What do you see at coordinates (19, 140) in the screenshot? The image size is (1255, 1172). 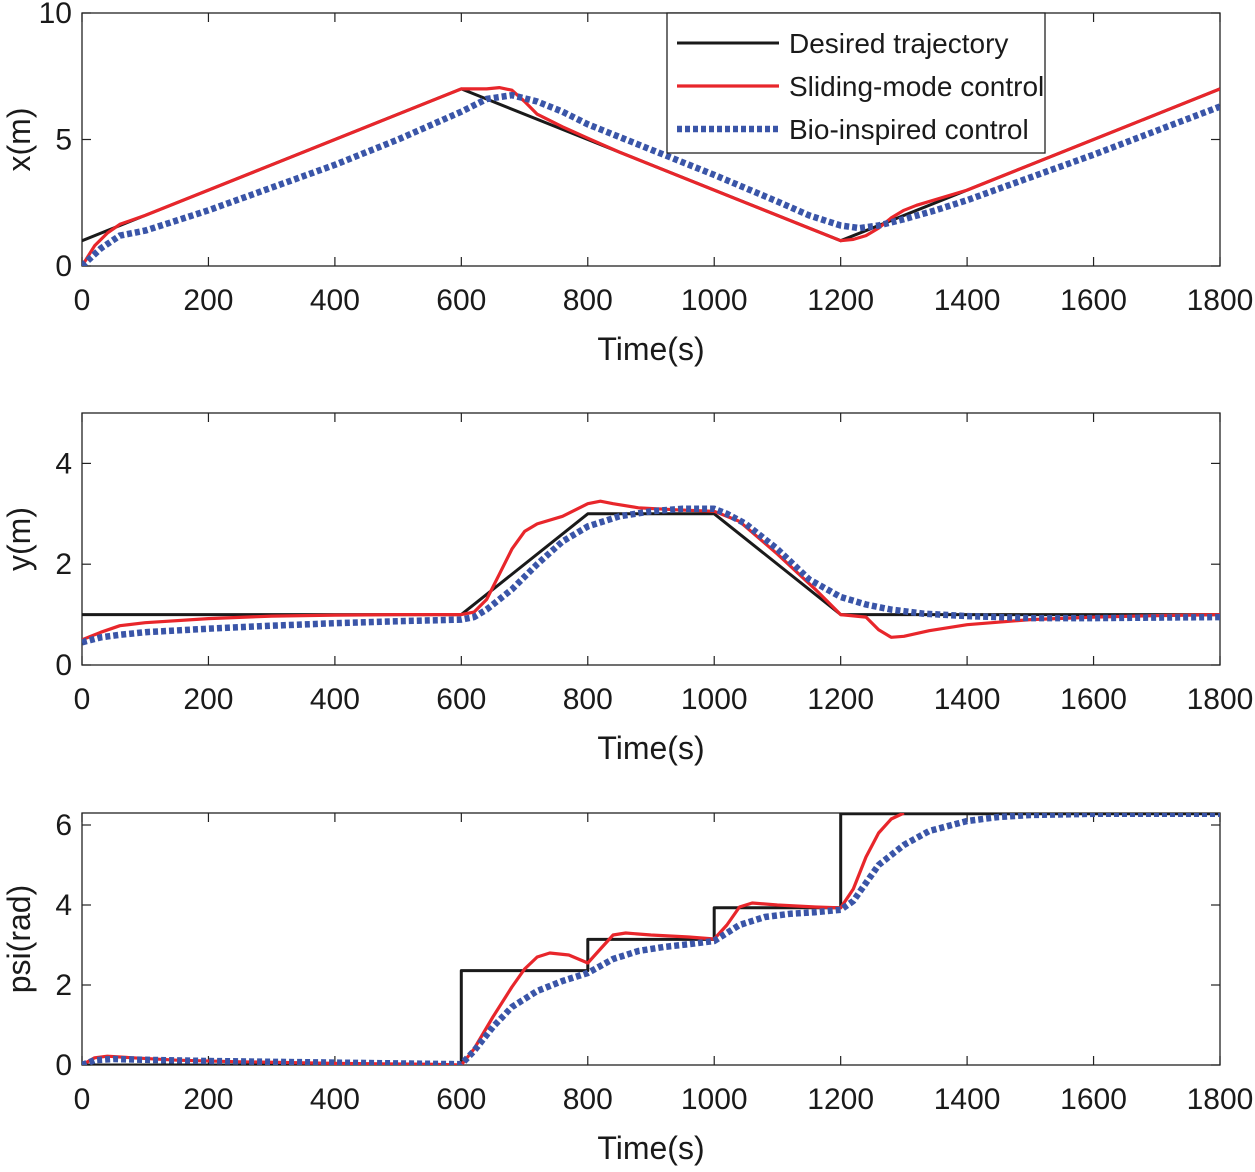 I see `y-axis-label: x(m)` at bounding box center [19, 140].